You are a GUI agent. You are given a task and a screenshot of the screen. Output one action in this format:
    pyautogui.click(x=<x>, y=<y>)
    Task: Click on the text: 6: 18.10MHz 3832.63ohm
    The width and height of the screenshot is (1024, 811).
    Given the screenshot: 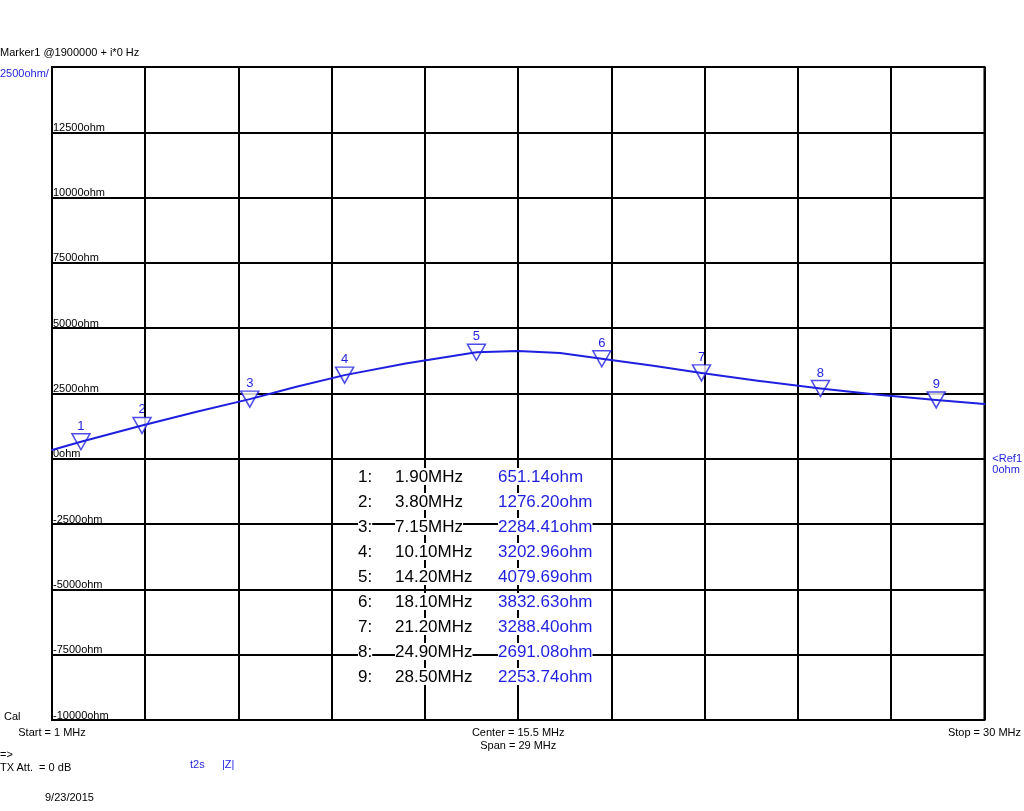 What is the action you would take?
    pyautogui.click(x=475, y=601)
    